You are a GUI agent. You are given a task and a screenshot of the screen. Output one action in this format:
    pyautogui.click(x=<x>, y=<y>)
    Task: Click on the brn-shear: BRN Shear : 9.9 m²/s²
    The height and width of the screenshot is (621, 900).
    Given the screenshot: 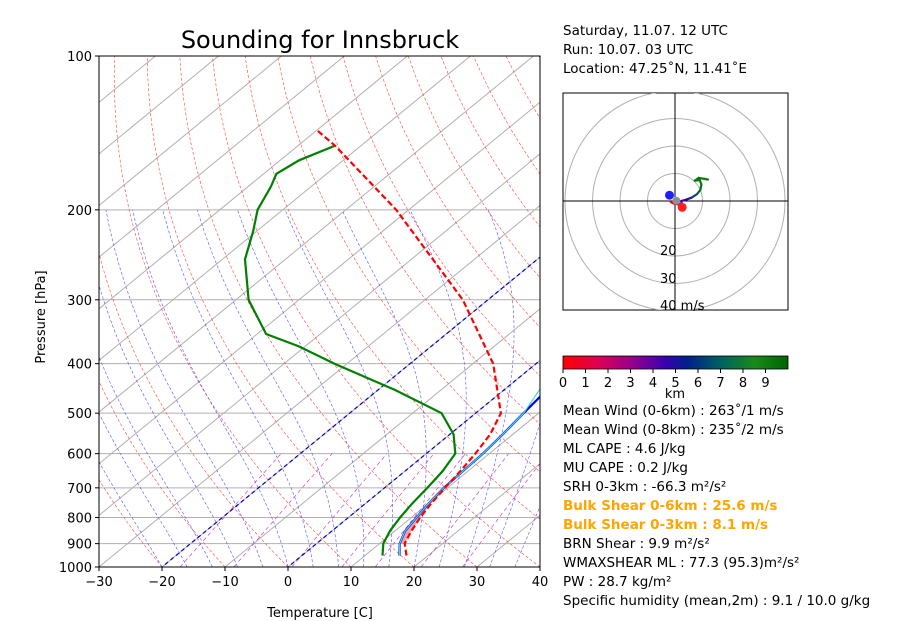 What is the action you would take?
    pyautogui.click(x=636, y=544)
    